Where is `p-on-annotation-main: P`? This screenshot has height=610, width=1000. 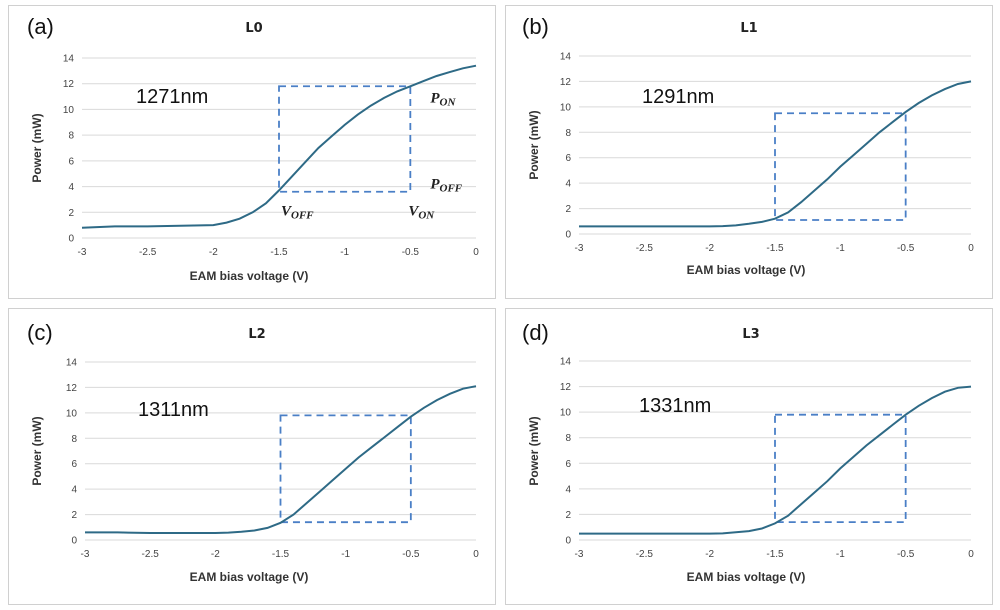 p-on-annotation-main: P is located at coordinates (435, 98).